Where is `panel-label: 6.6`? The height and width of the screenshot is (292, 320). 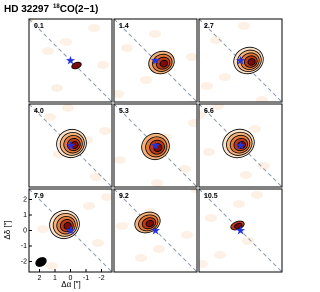 panel-label: 6.6 is located at coordinates (209, 111).